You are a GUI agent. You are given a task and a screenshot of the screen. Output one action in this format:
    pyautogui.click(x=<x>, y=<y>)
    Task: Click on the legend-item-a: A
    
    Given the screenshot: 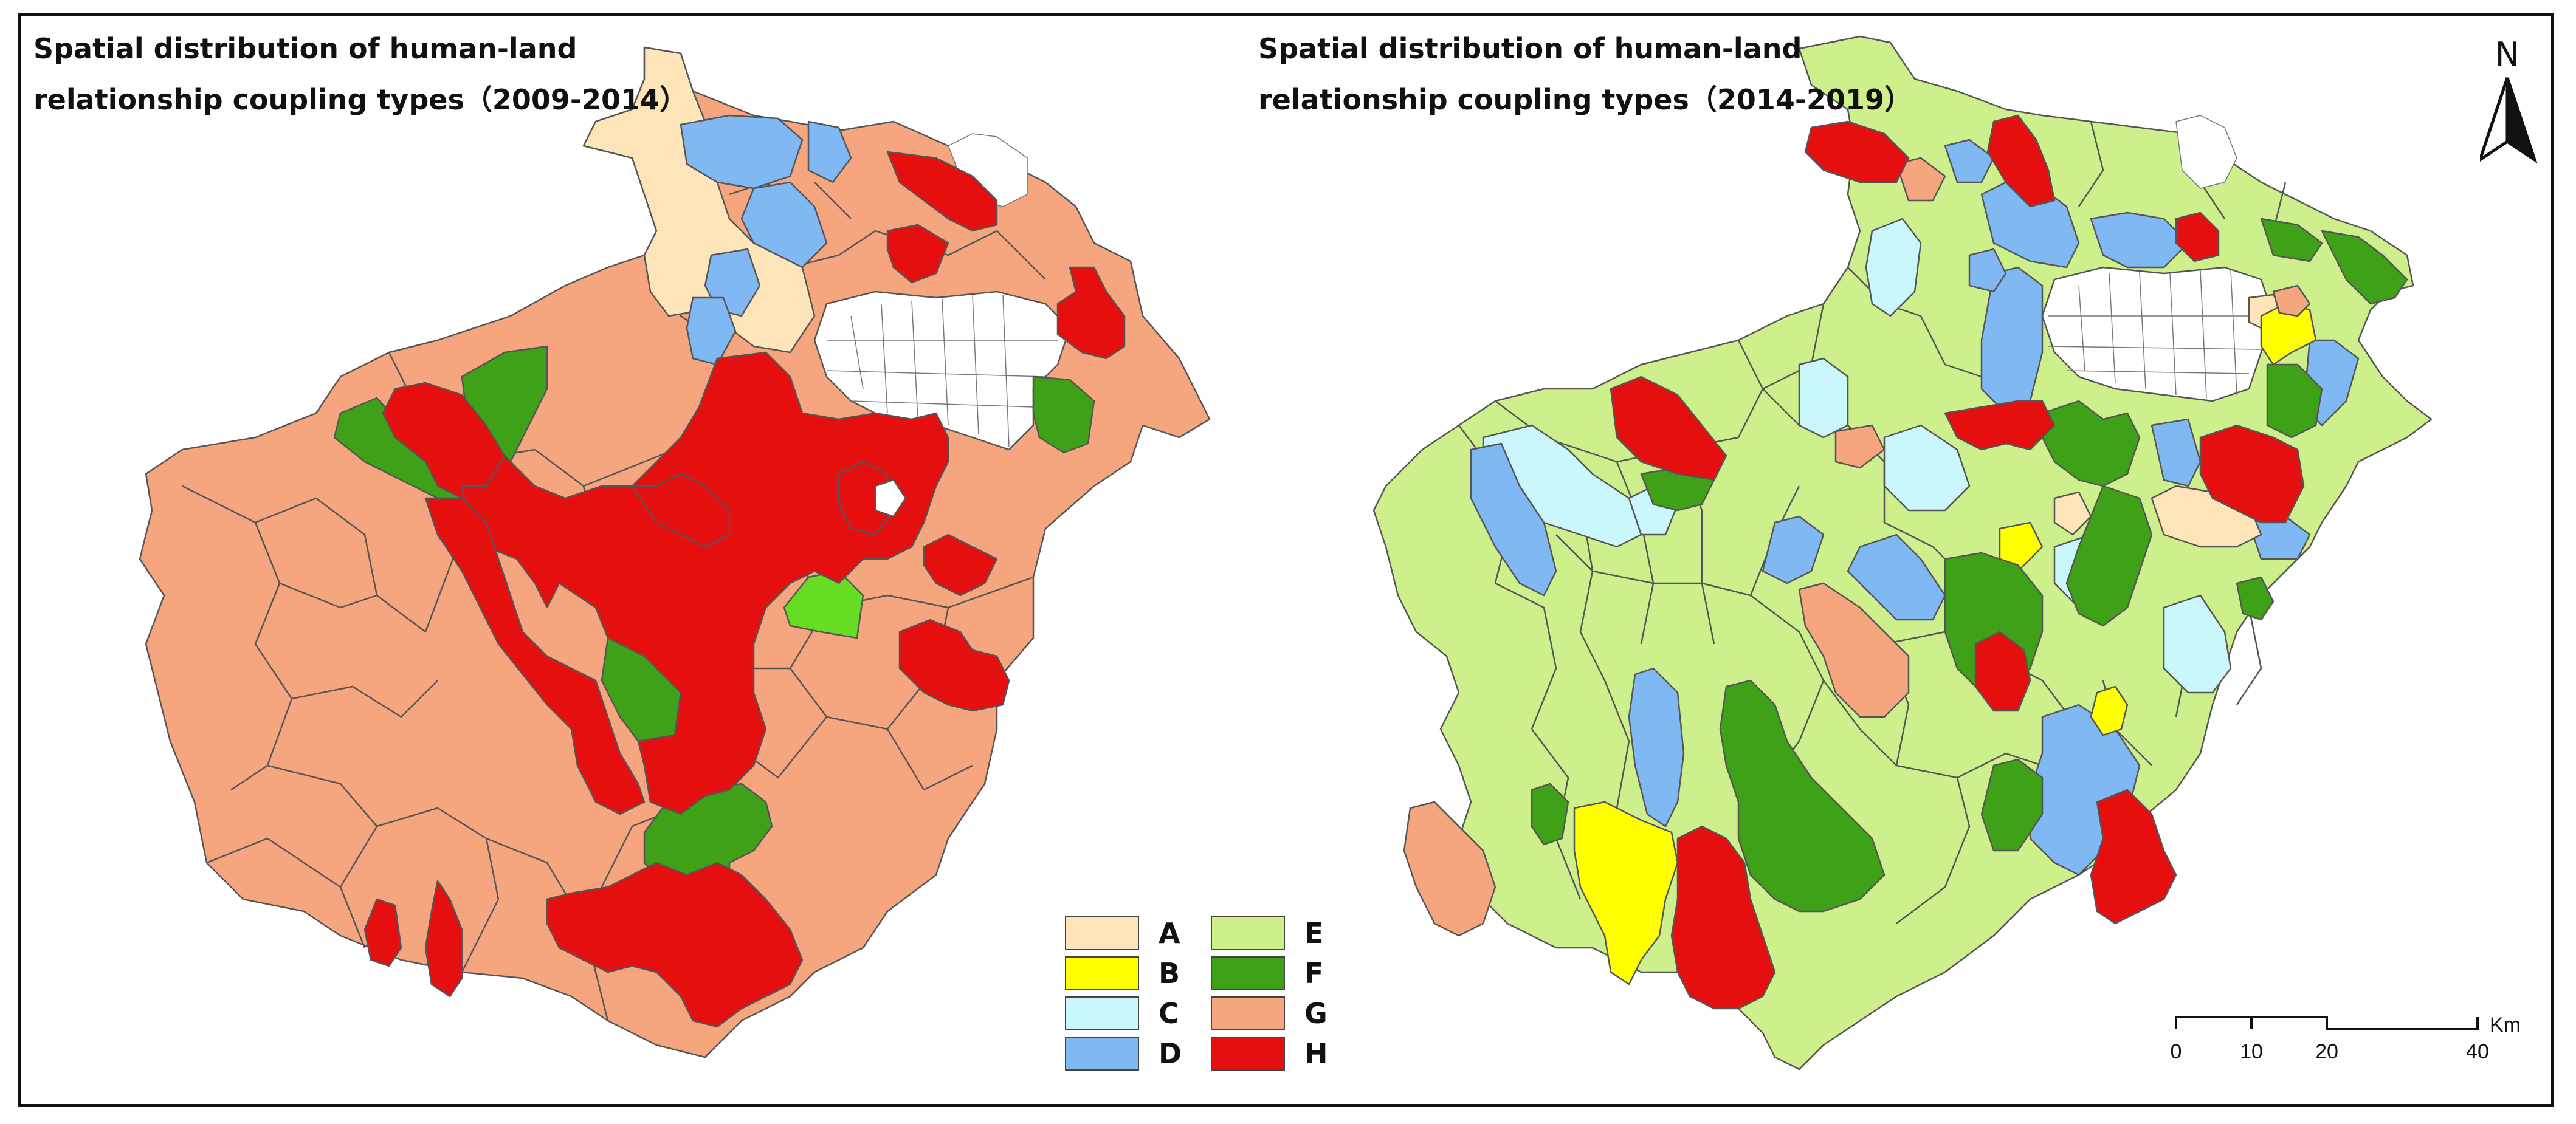 What is the action you would take?
    pyautogui.click(x=1122, y=933)
    